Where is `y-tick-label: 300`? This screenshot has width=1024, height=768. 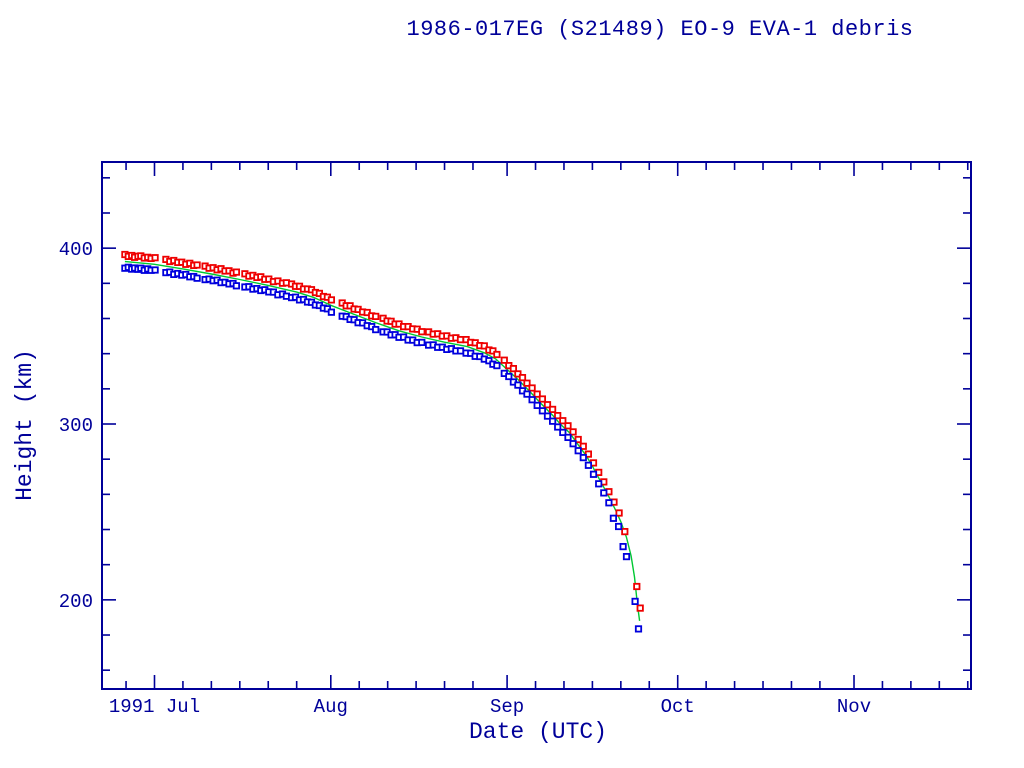
y-tick-label: 300 is located at coordinates (76, 426).